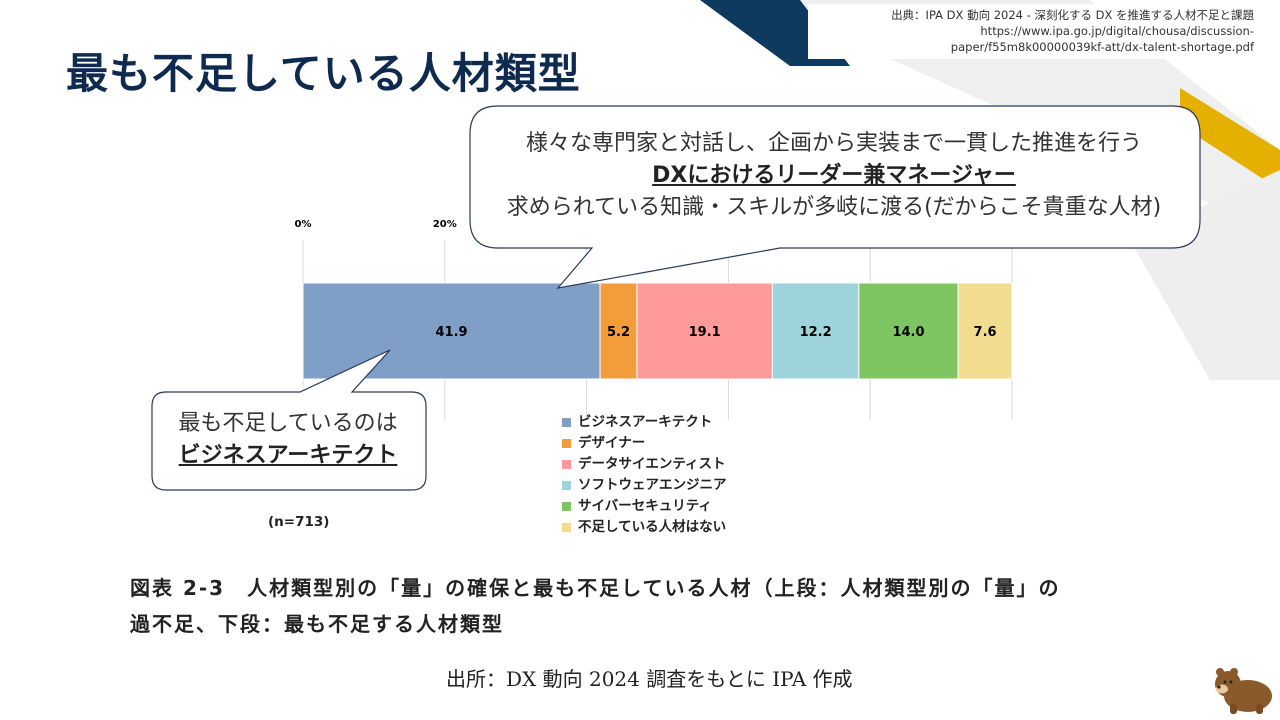 The width and height of the screenshot is (1280, 720). I want to click on bar-data-label: 41.9, so click(451, 332).